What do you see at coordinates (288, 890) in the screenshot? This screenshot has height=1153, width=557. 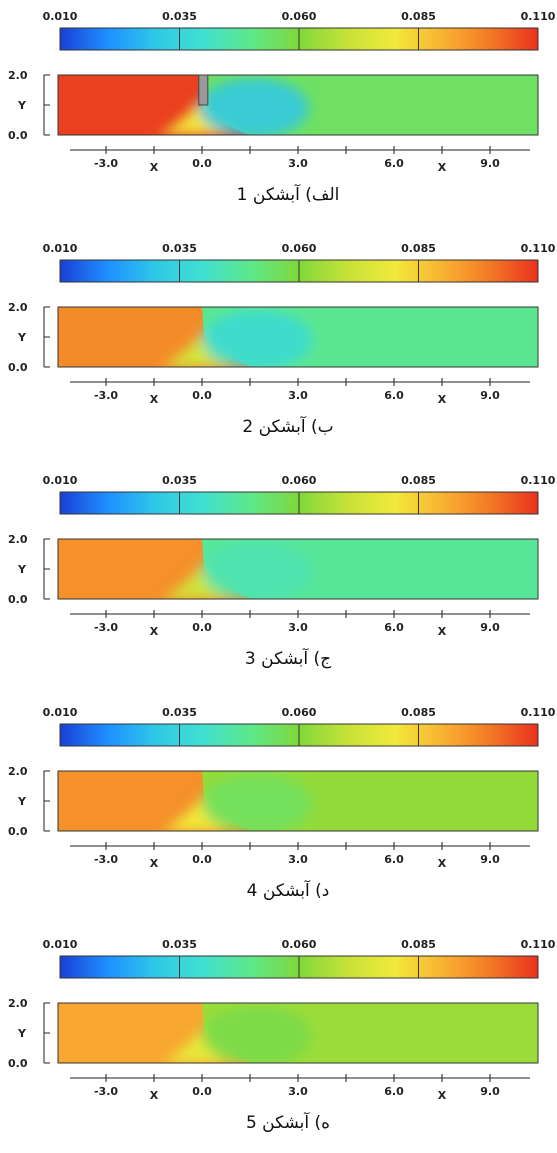 I see `panel-caption: د) آبشکن 4` at bounding box center [288, 890].